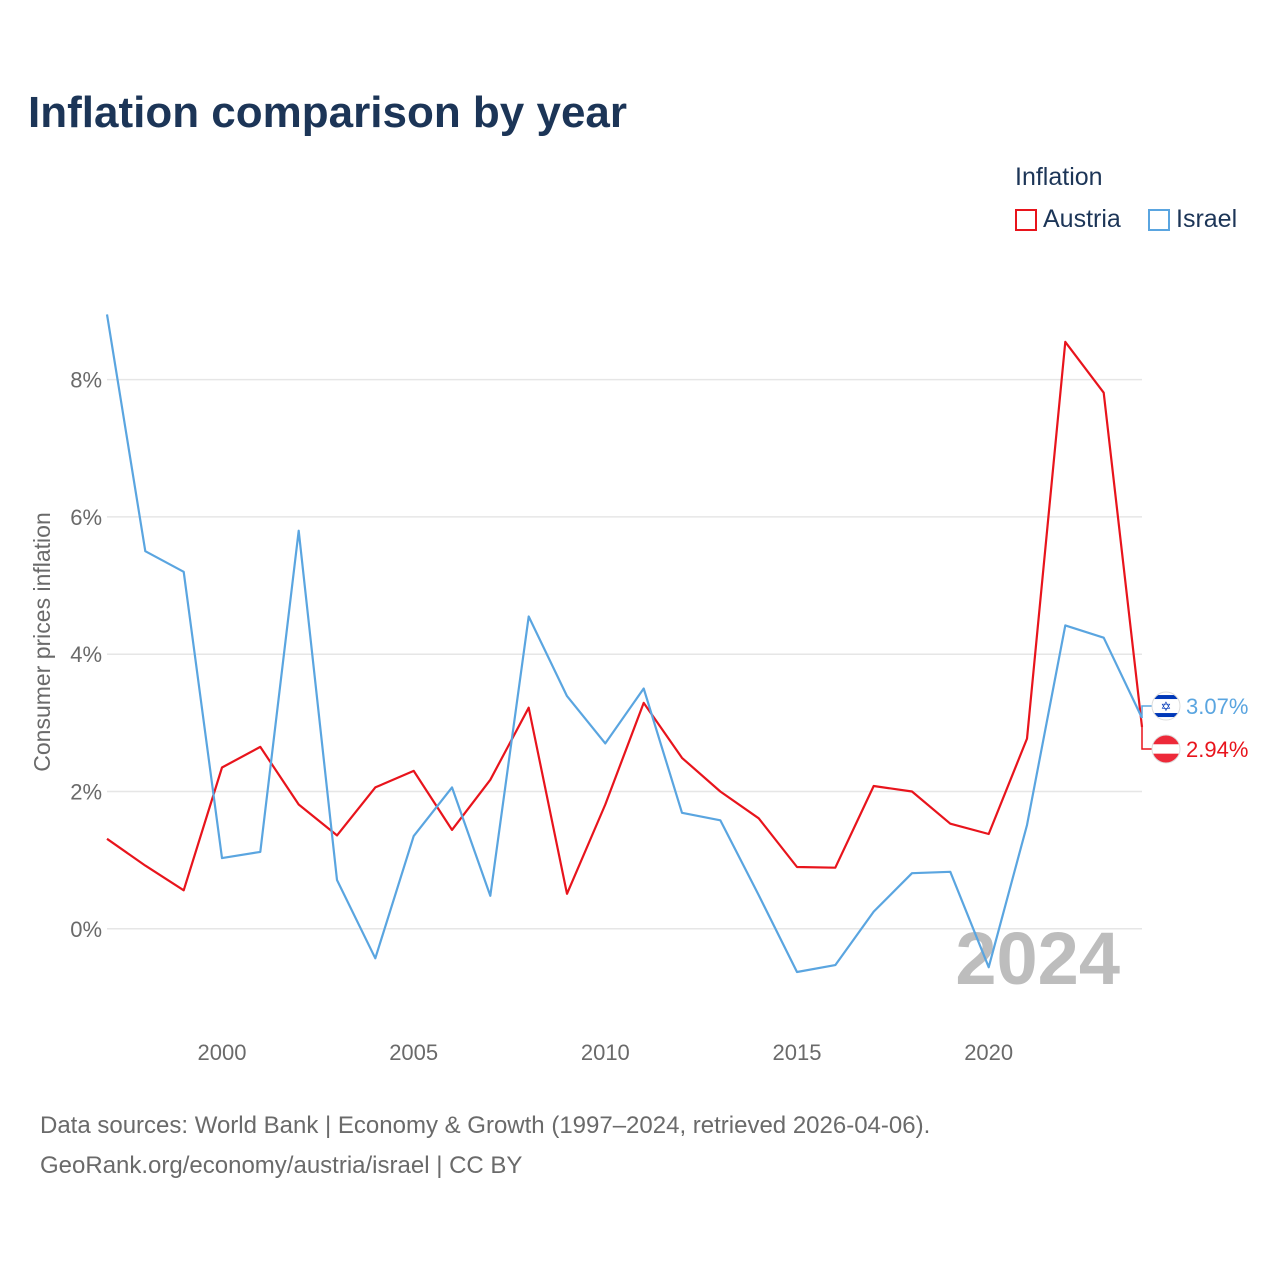  I want to click on legend-label-austria: Austria, so click(1082, 219).